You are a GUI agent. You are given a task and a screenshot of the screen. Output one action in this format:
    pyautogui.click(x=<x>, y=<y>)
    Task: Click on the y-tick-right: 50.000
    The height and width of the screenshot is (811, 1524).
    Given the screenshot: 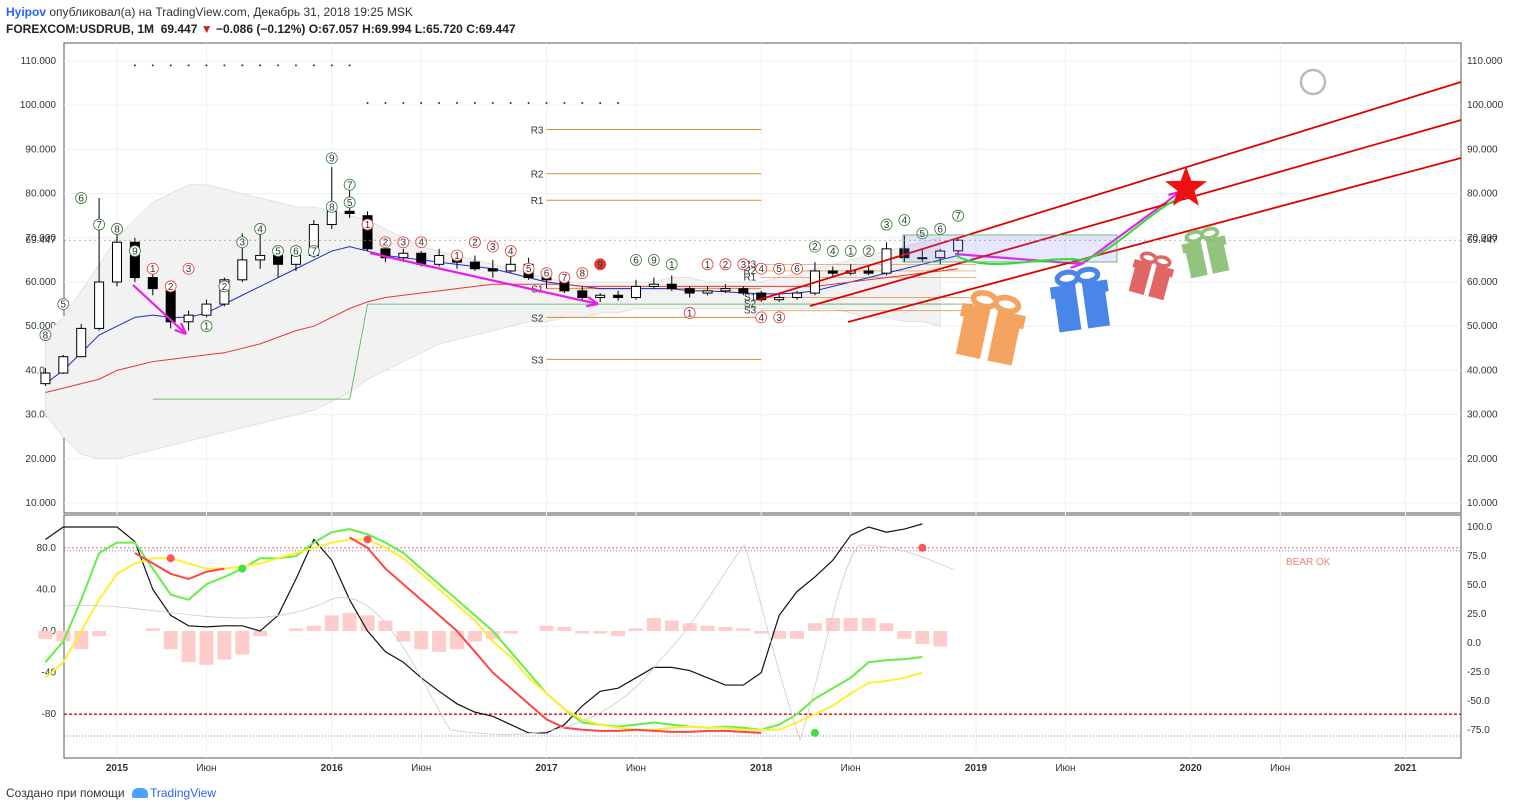 What is the action you would take?
    pyautogui.click(x=1482, y=326)
    